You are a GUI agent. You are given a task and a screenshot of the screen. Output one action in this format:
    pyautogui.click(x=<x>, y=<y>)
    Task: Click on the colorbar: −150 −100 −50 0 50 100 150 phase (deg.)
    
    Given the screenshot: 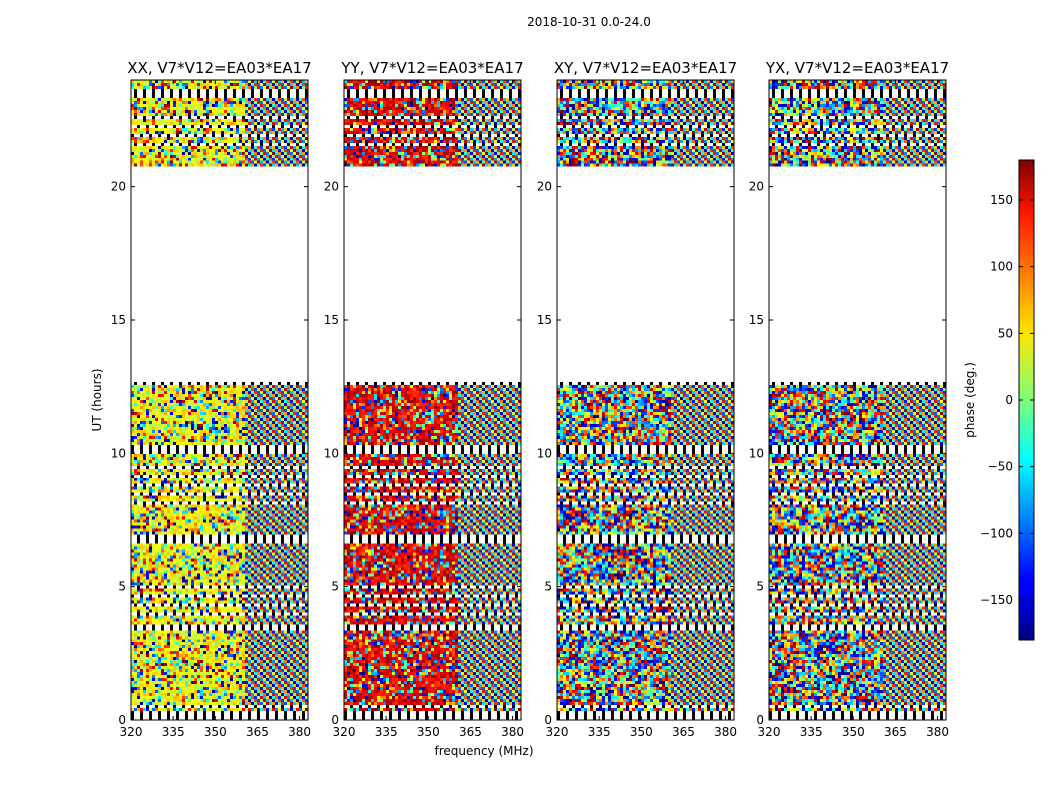 What is the action you would take?
    pyautogui.click(x=999, y=400)
    